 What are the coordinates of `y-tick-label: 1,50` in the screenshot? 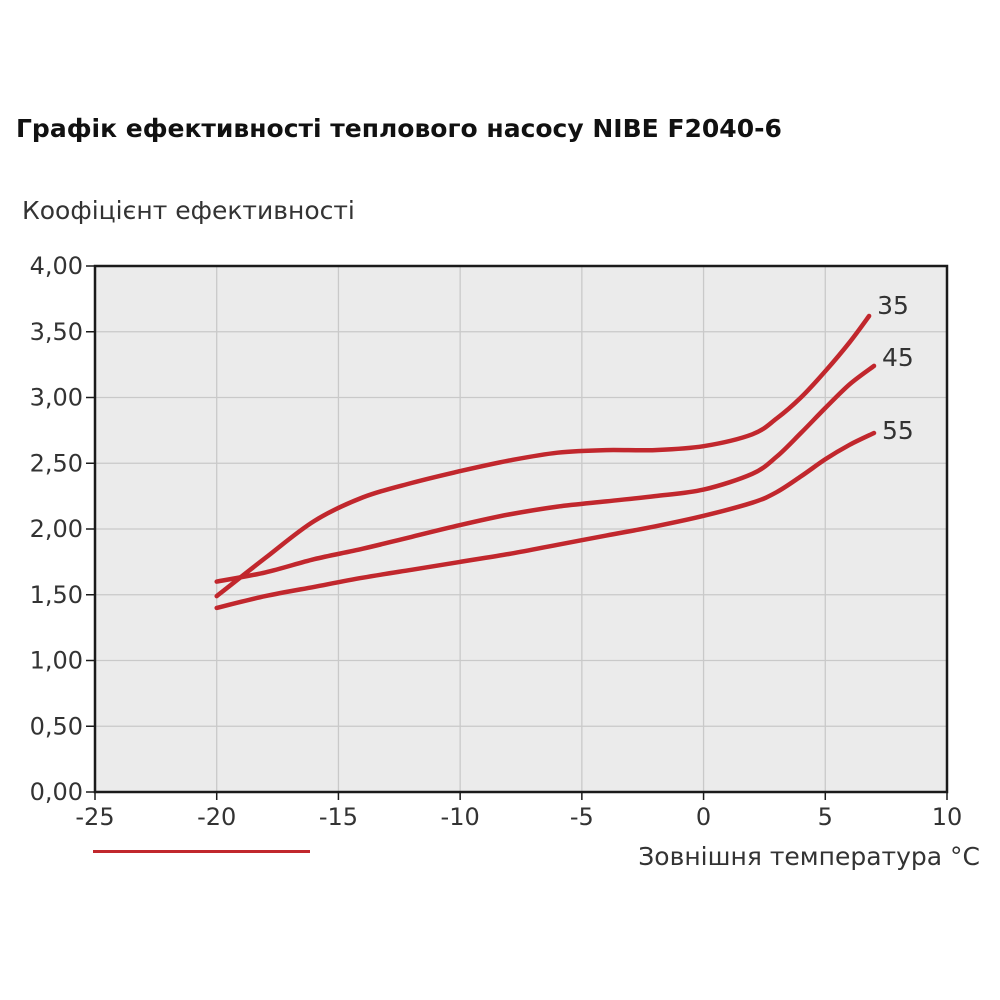 It's located at (56, 595).